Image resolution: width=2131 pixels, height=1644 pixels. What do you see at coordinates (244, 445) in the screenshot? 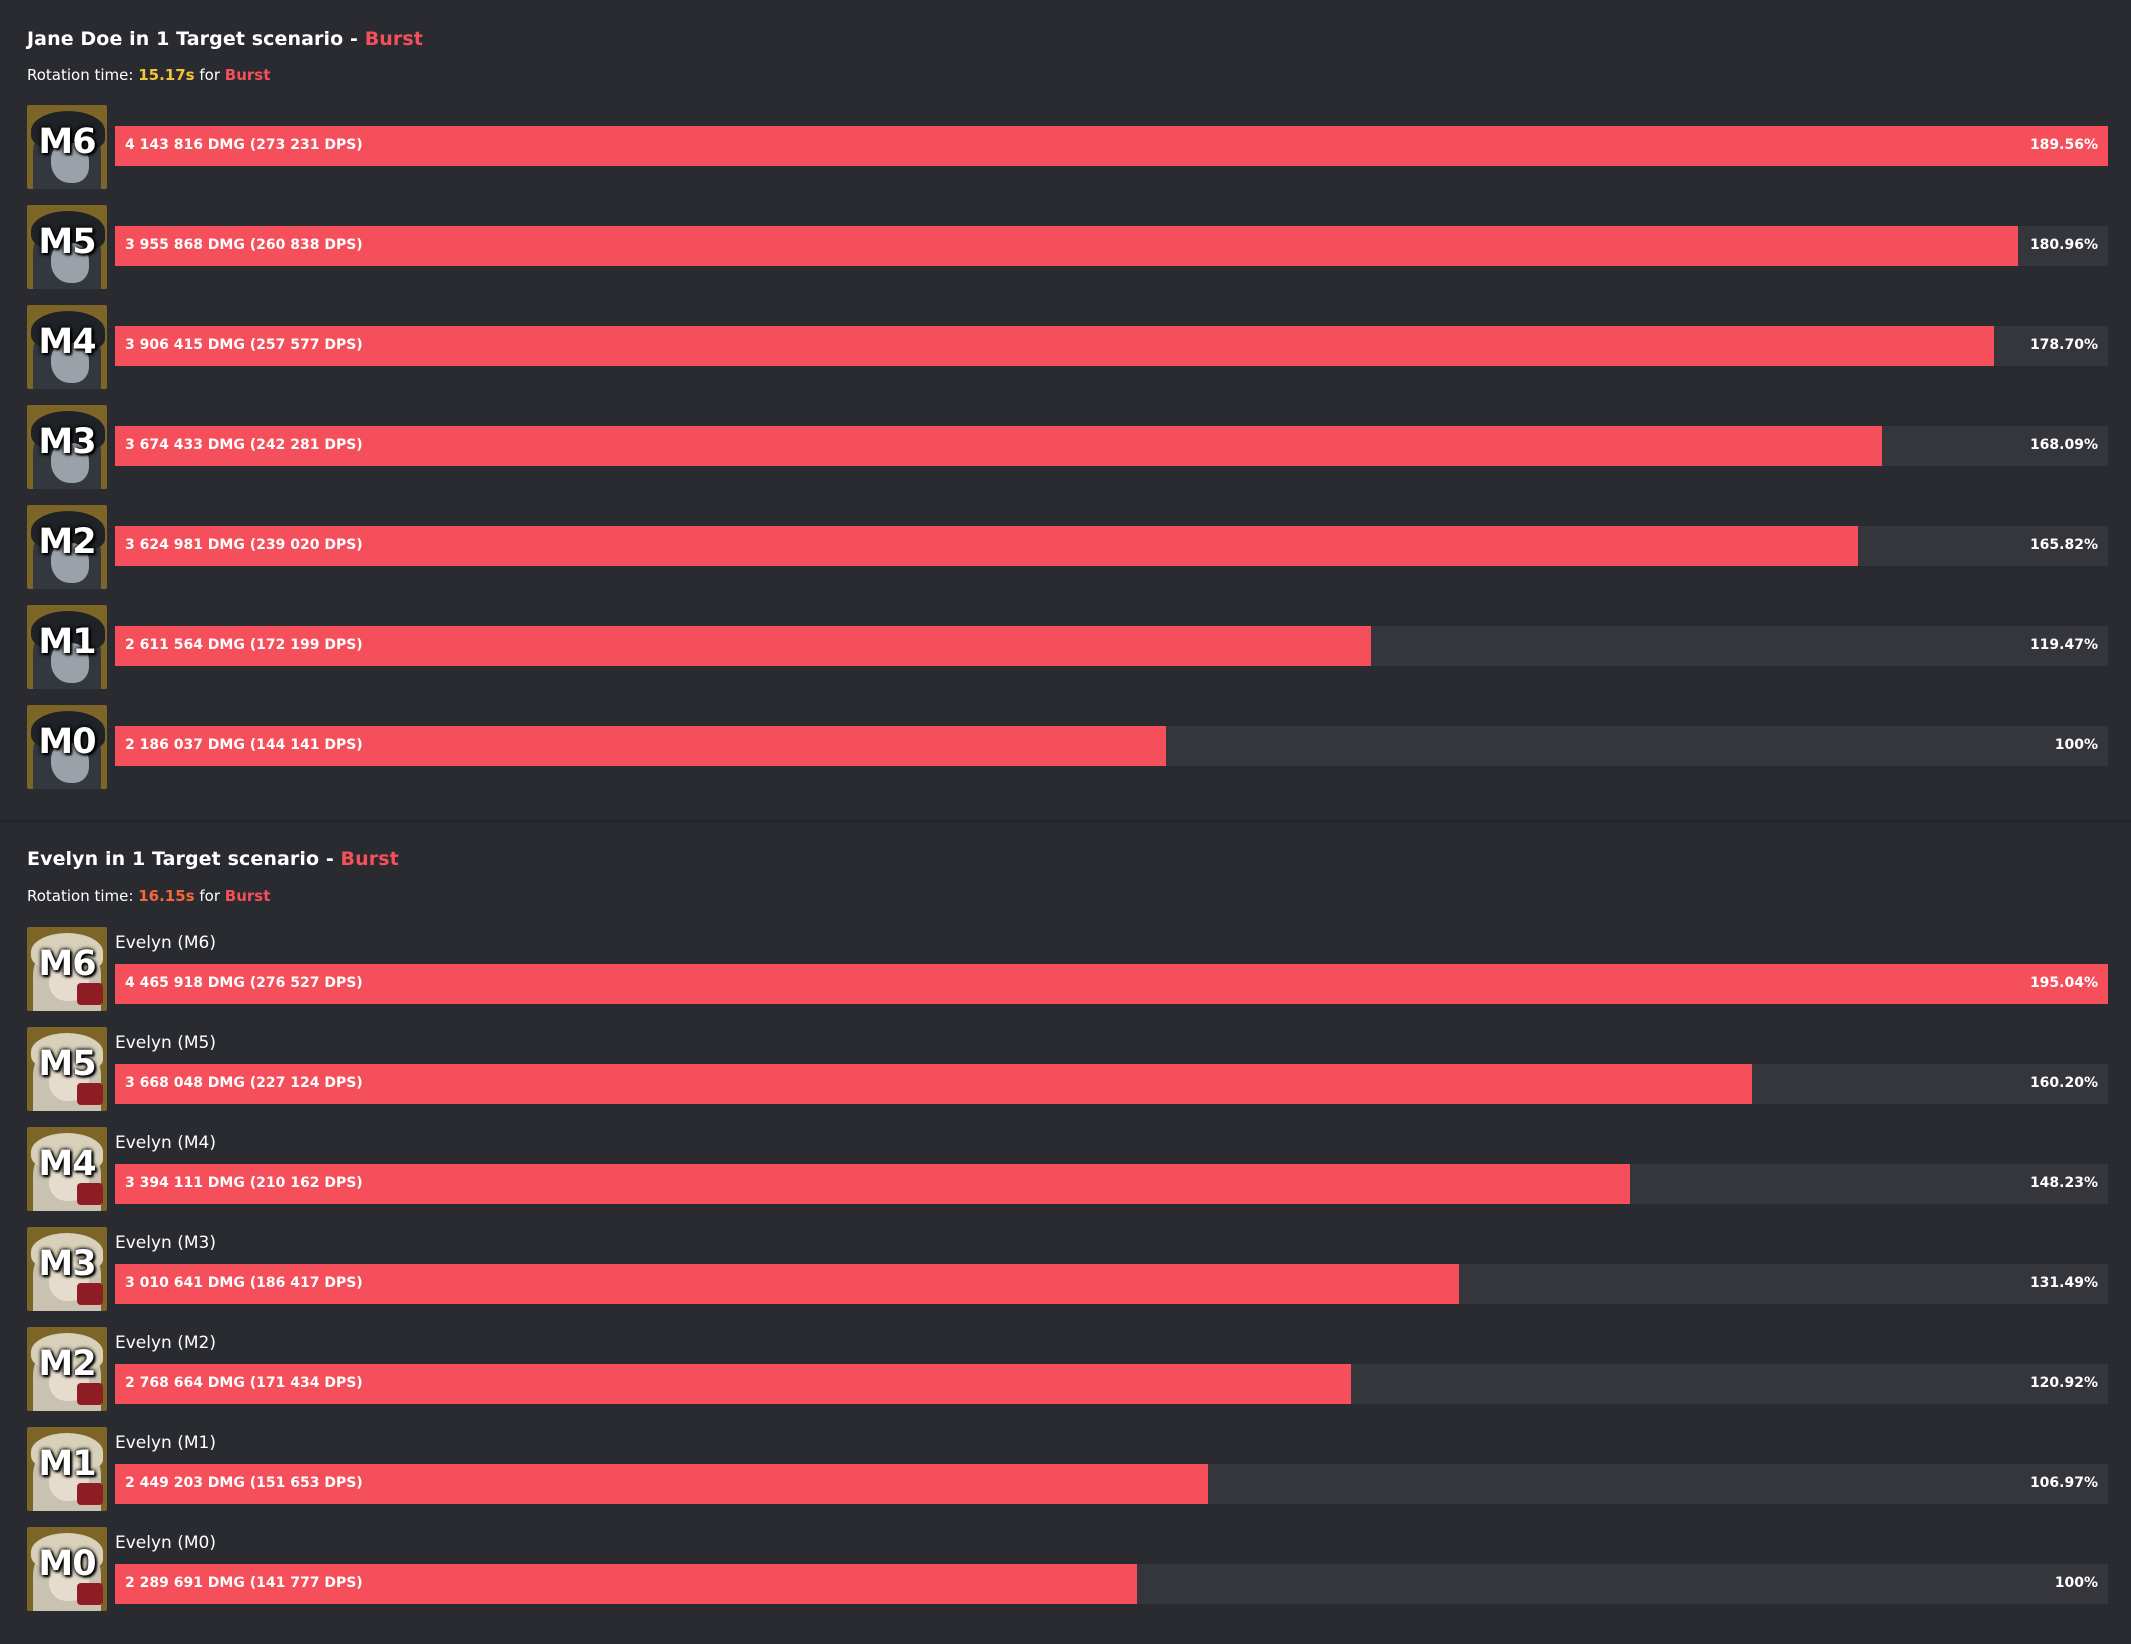
I see `damage-text: 3 674 433 DMG (242 281 DPS)` at bounding box center [244, 445].